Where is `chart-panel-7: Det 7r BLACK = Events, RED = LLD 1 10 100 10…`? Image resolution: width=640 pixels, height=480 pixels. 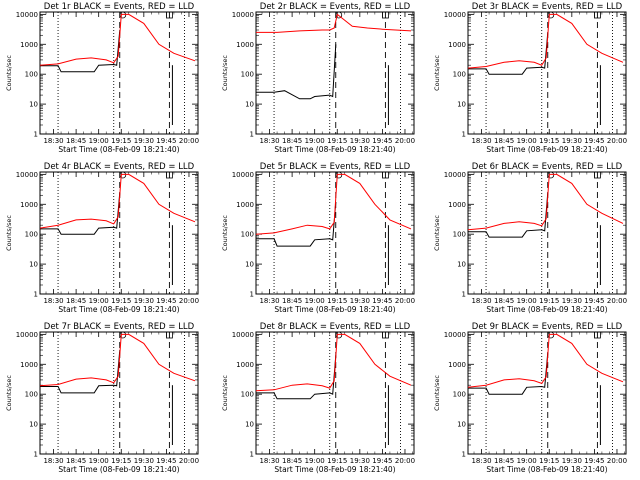 chart-panel-7: Det 7r BLACK = Events, RED = LLD 1 10 100 10… is located at coordinates (102, 398).